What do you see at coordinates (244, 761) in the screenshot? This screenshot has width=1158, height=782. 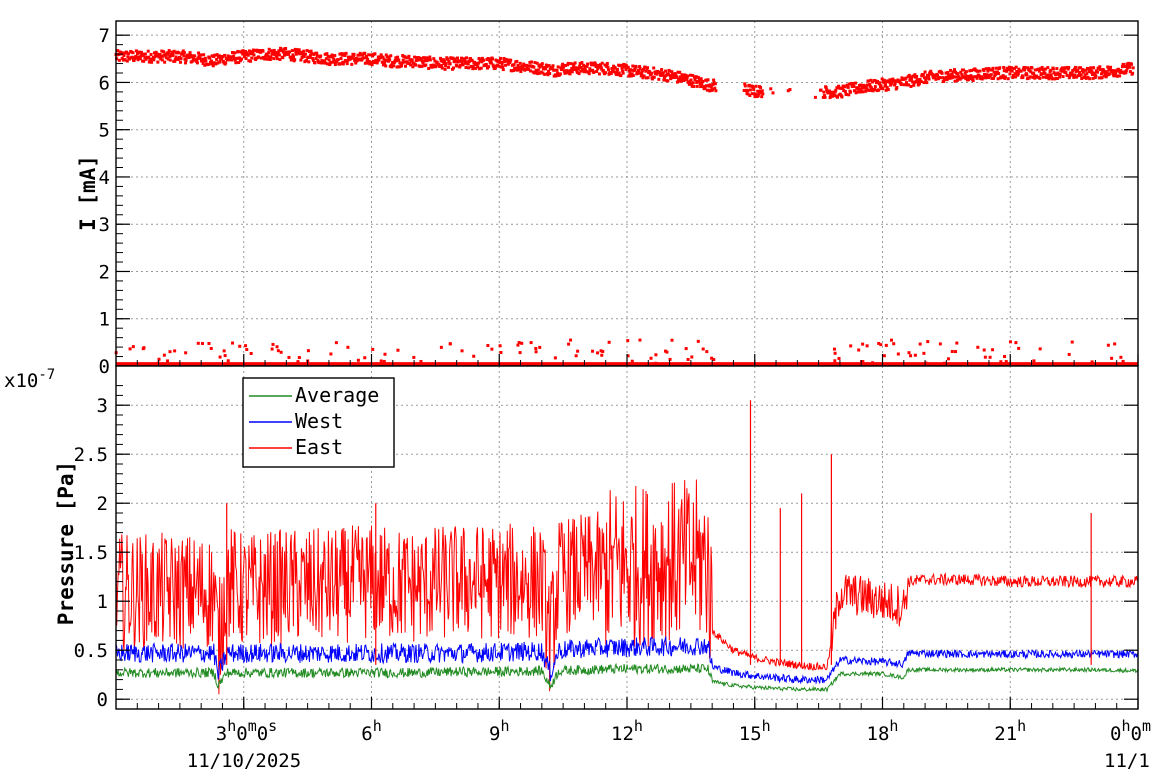 I see `date-label-start: 11/10/2025` at bounding box center [244, 761].